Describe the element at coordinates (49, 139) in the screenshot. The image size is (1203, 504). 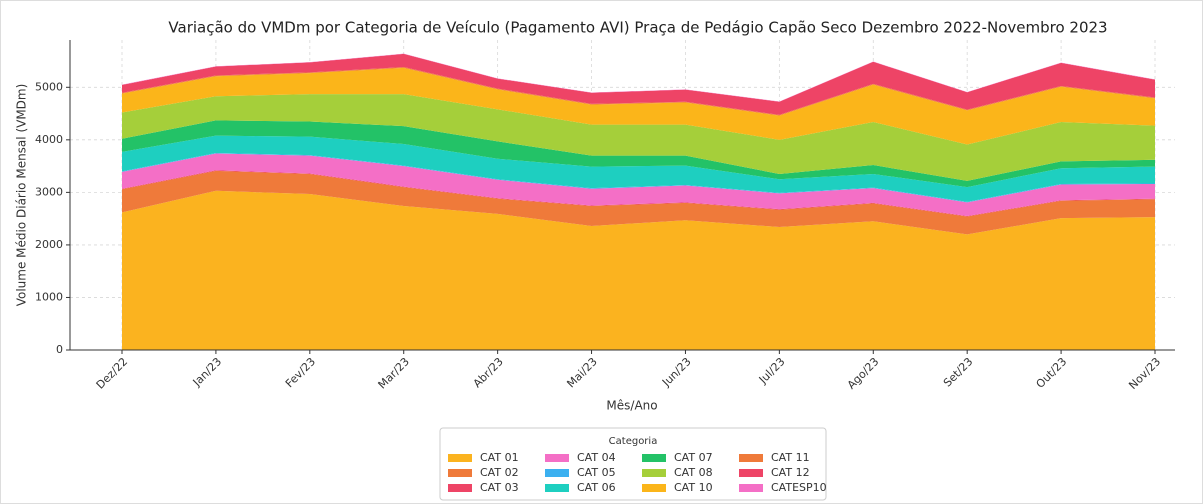
I see `y-tick-label: 4000` at that location.